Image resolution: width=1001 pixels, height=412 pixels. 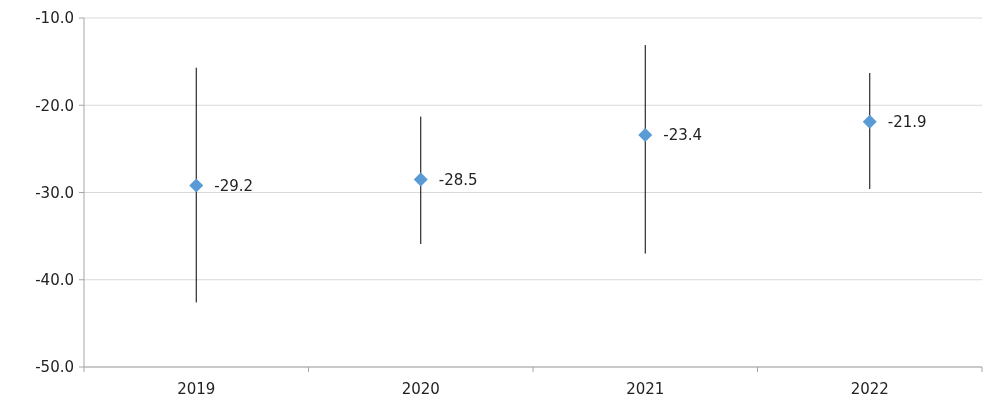 What do you see at coordinates (196, 389) in the screenshot?
I see `x-tick-label: 2019` at bounding box center [196, 389].